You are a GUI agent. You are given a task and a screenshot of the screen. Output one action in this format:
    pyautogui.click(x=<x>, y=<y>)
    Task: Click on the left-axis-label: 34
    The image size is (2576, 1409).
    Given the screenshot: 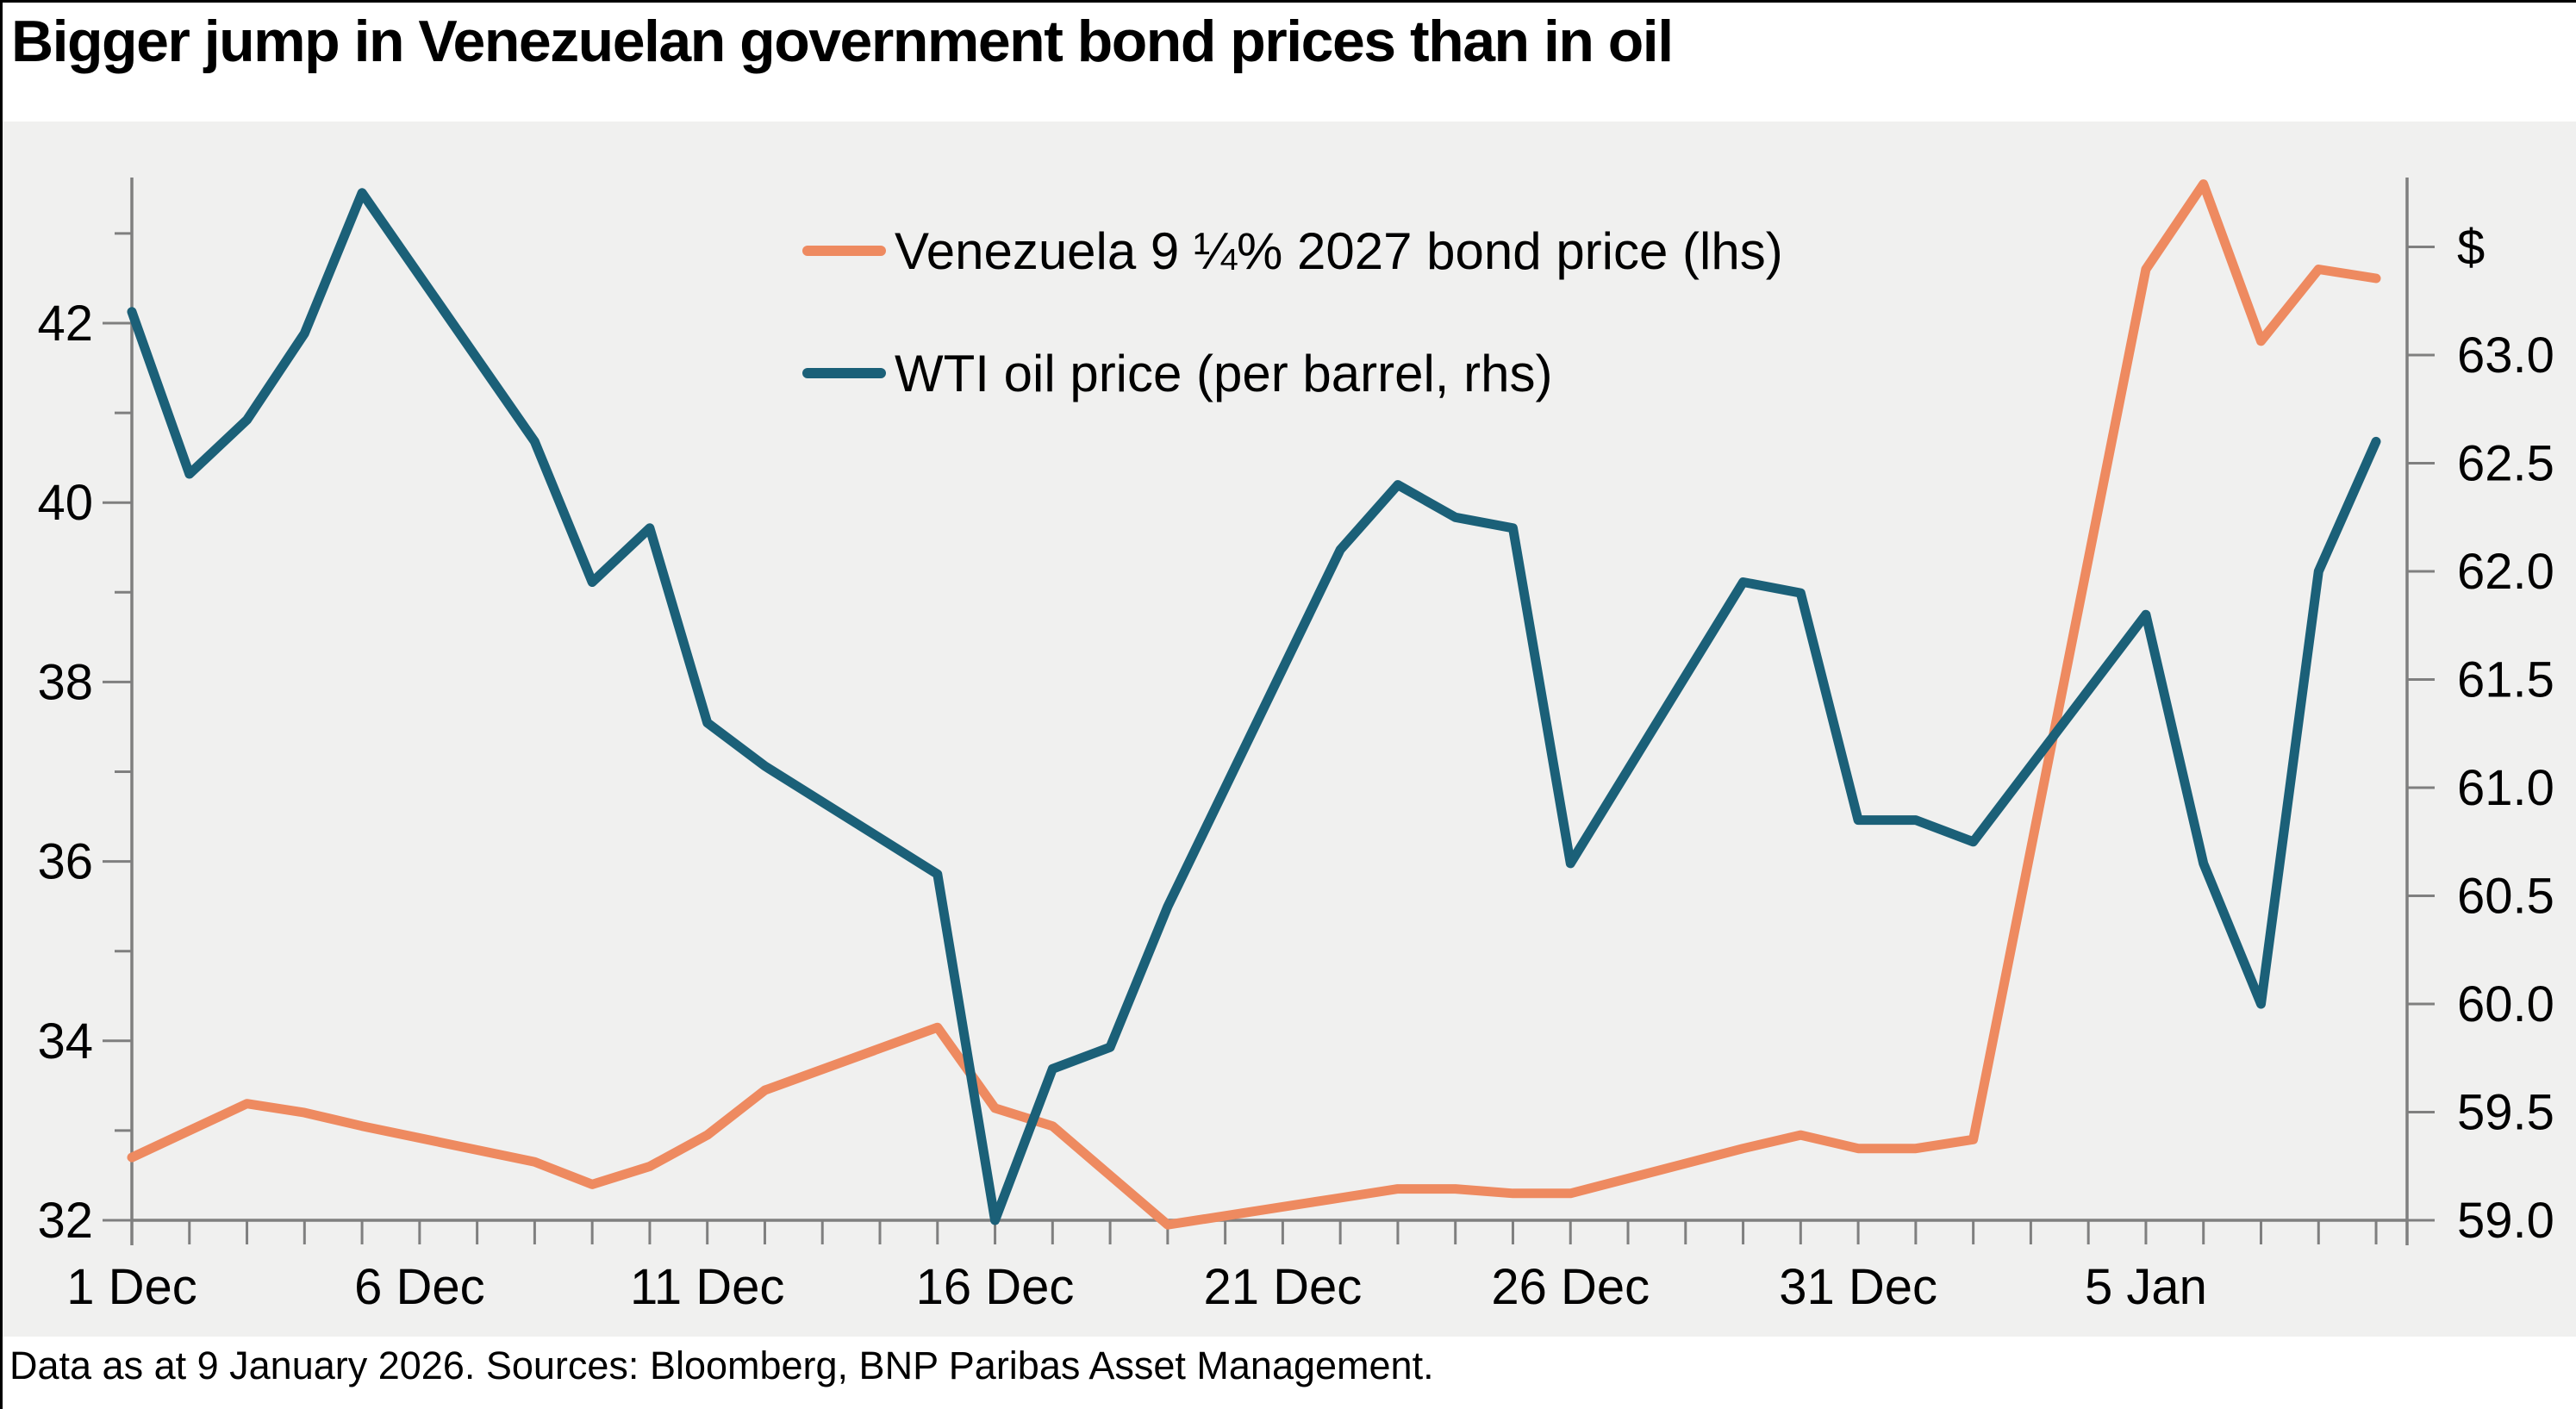 What is the action you would take?
    pyautogui.click(x=65, y=1041)
    